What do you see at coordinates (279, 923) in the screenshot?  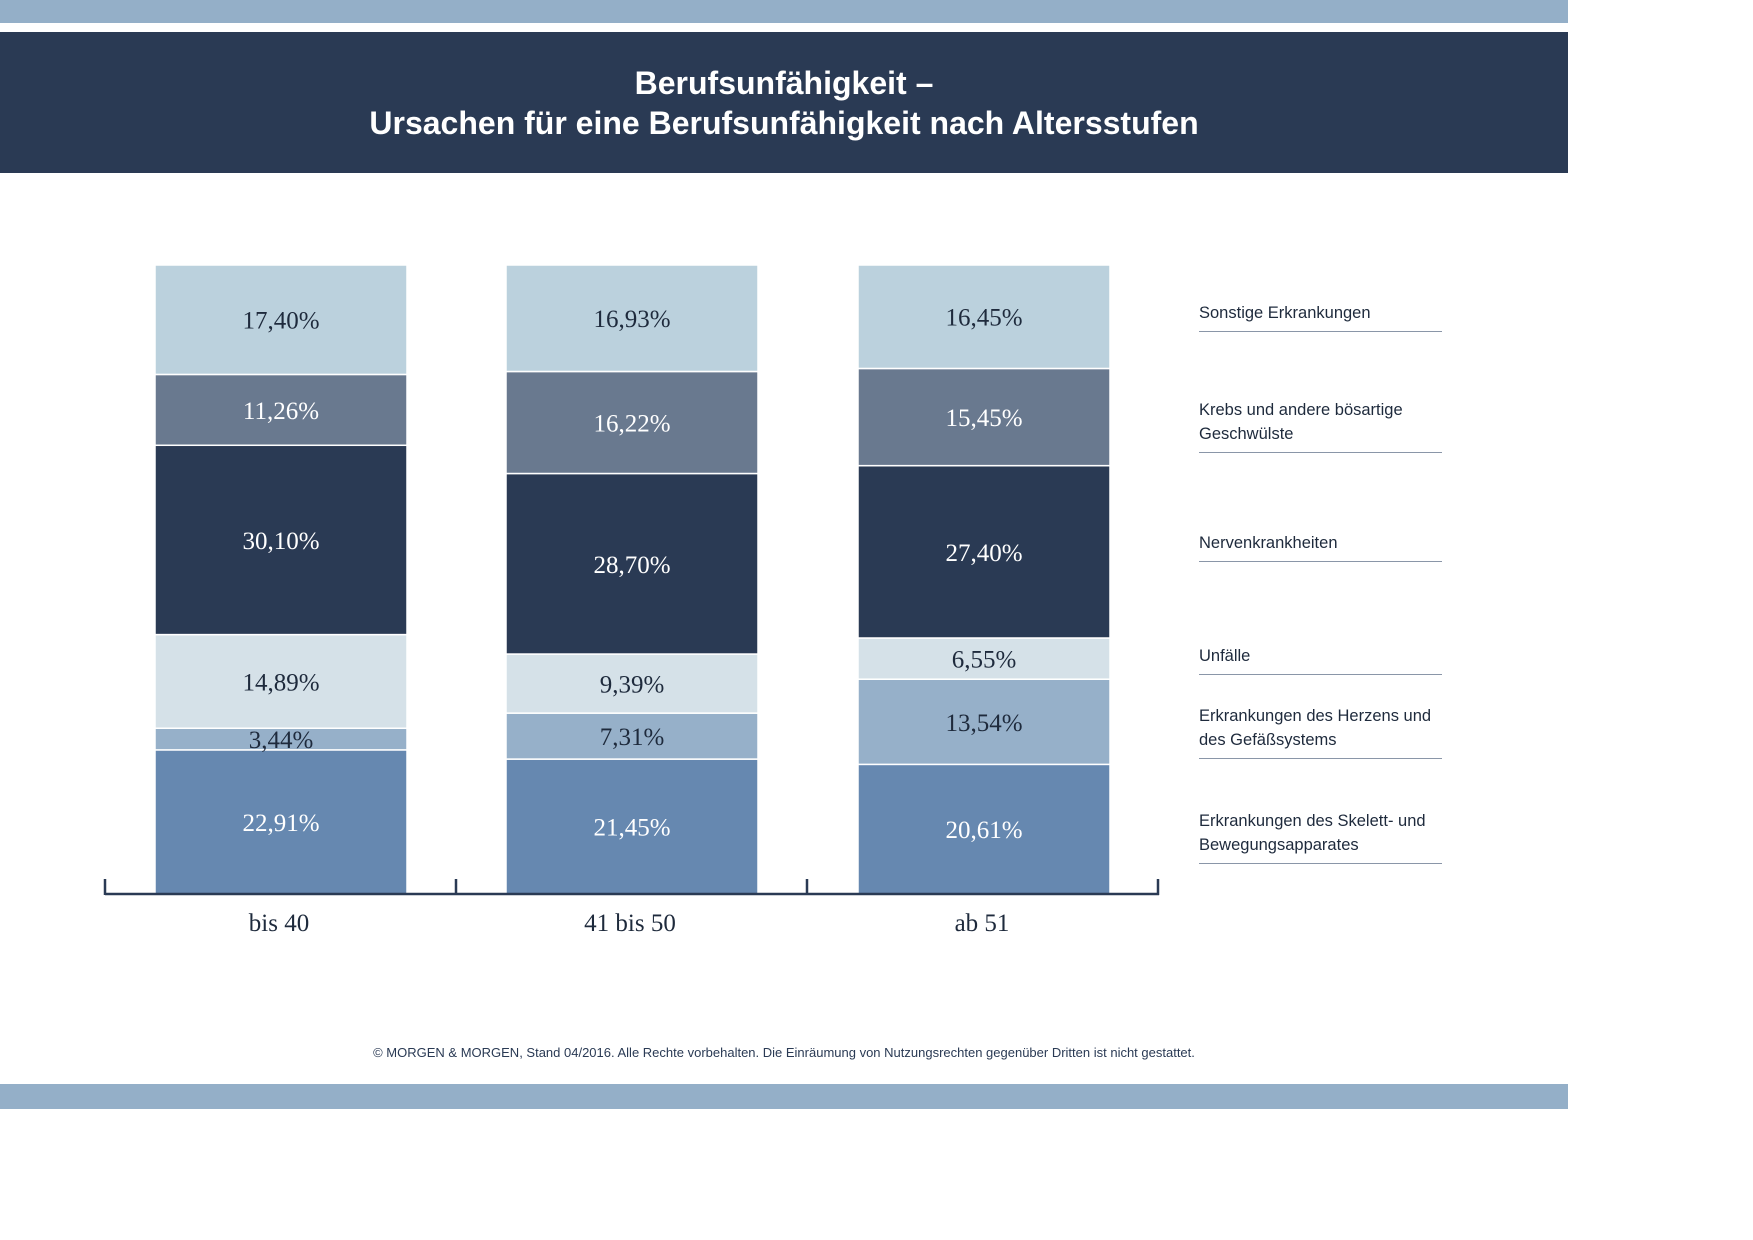 I see `x-tick-label-bis-40: bis 40` at bounding box center [279, 923].